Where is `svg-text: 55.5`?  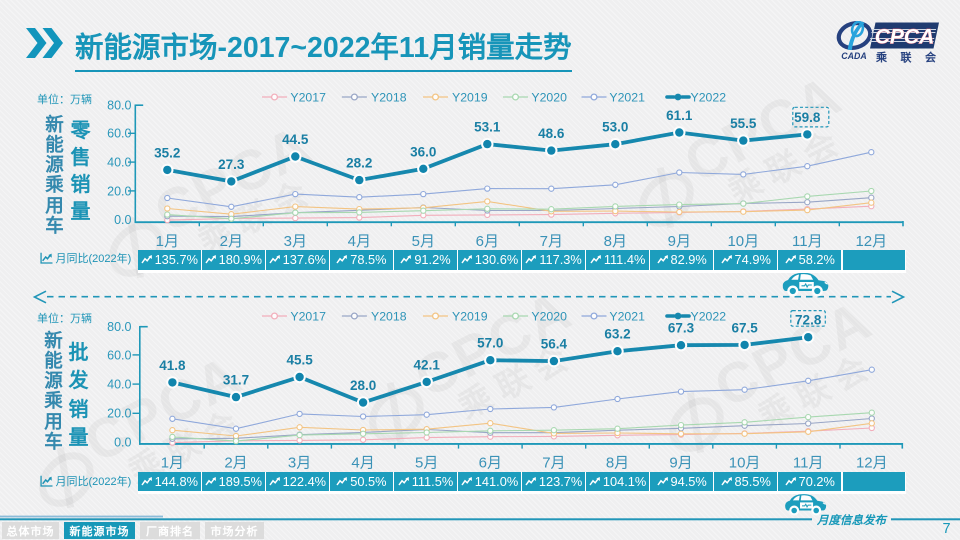 svg-text: 55.5 is located at coordinates (743, 123).